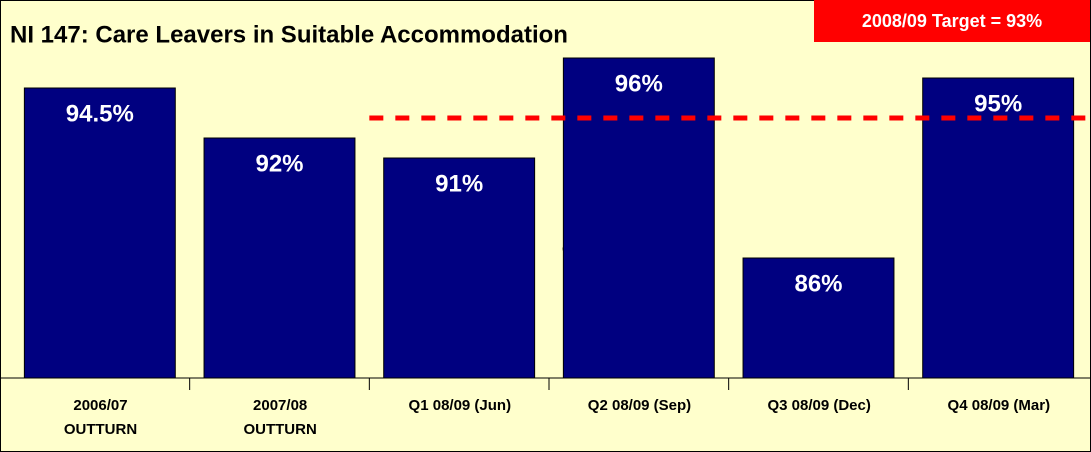  I want to click on data-label: 94.5%, so click(100, 113).